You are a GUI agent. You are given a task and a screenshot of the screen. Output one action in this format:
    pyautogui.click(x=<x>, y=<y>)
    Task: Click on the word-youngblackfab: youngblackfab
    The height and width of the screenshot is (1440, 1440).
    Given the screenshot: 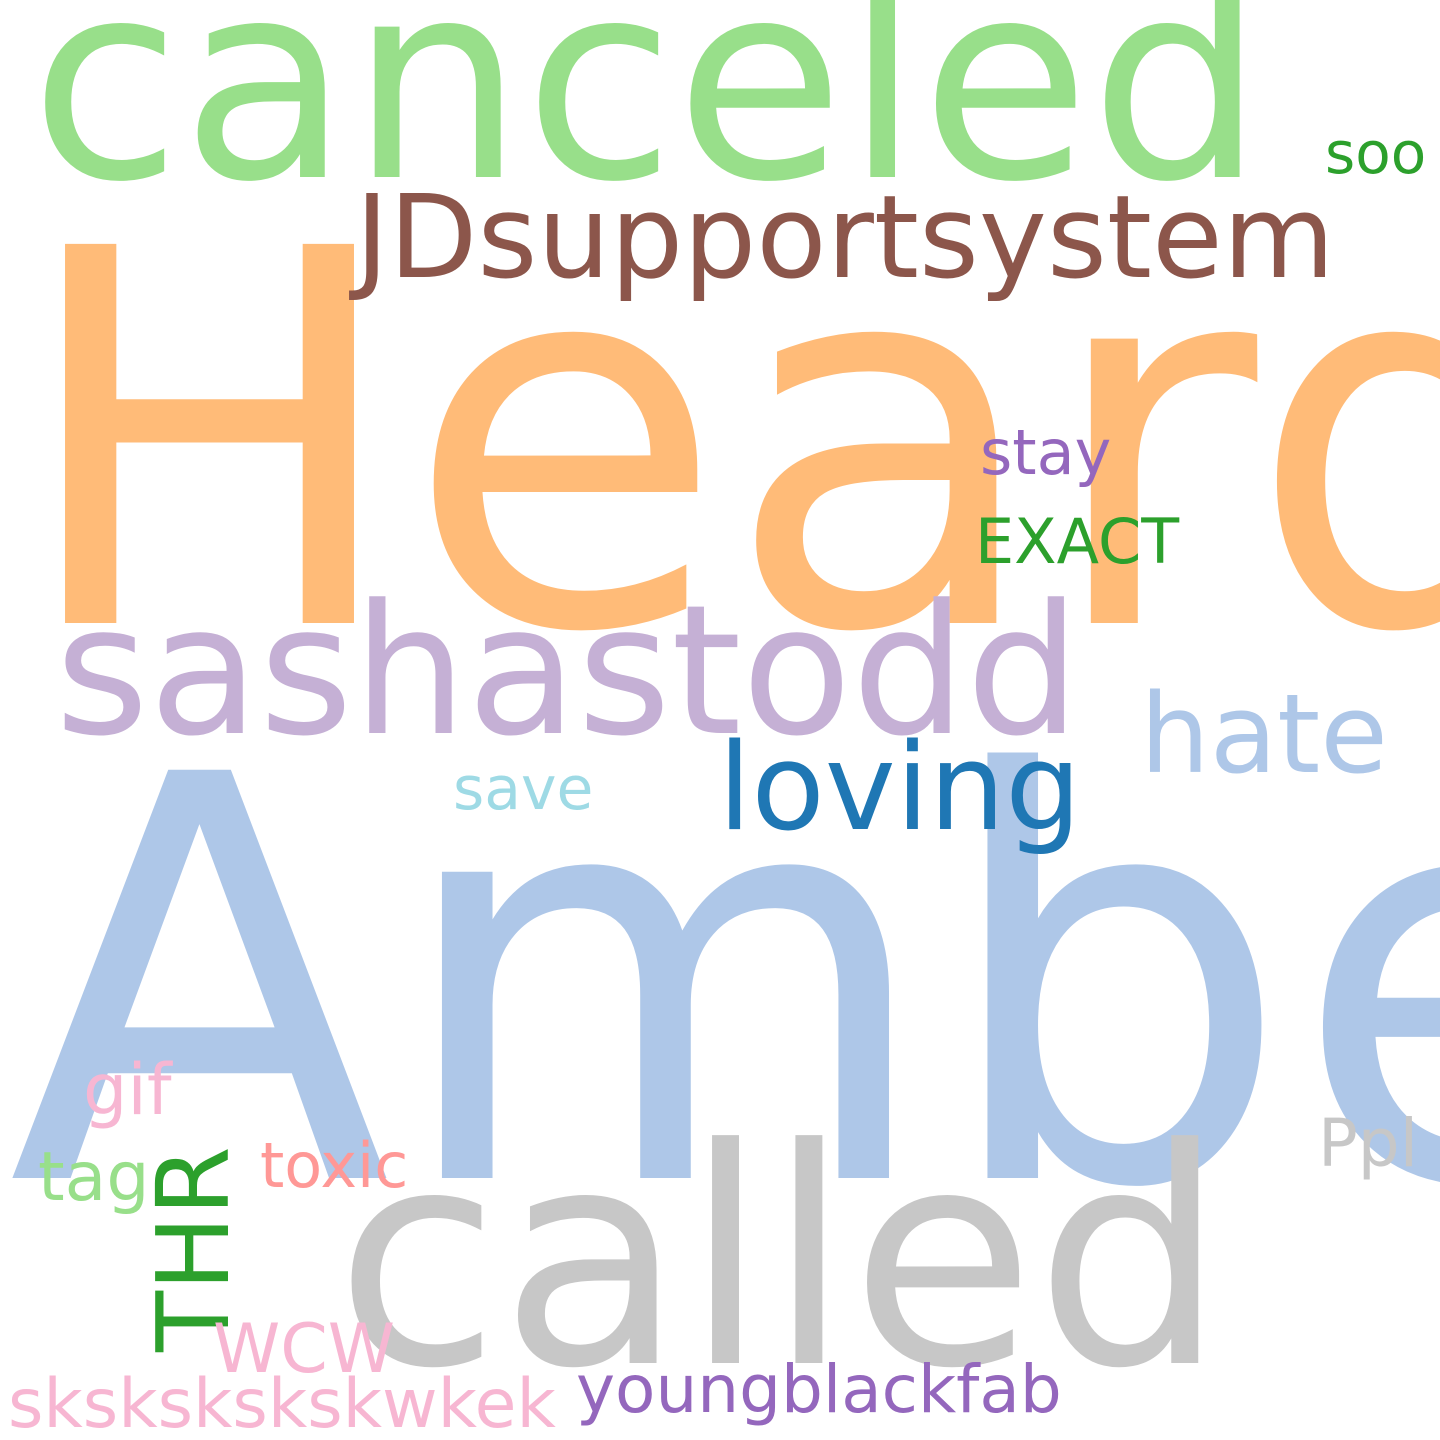 What is the action you would take?
    pyautogui.click(x=819, y=1389)
    